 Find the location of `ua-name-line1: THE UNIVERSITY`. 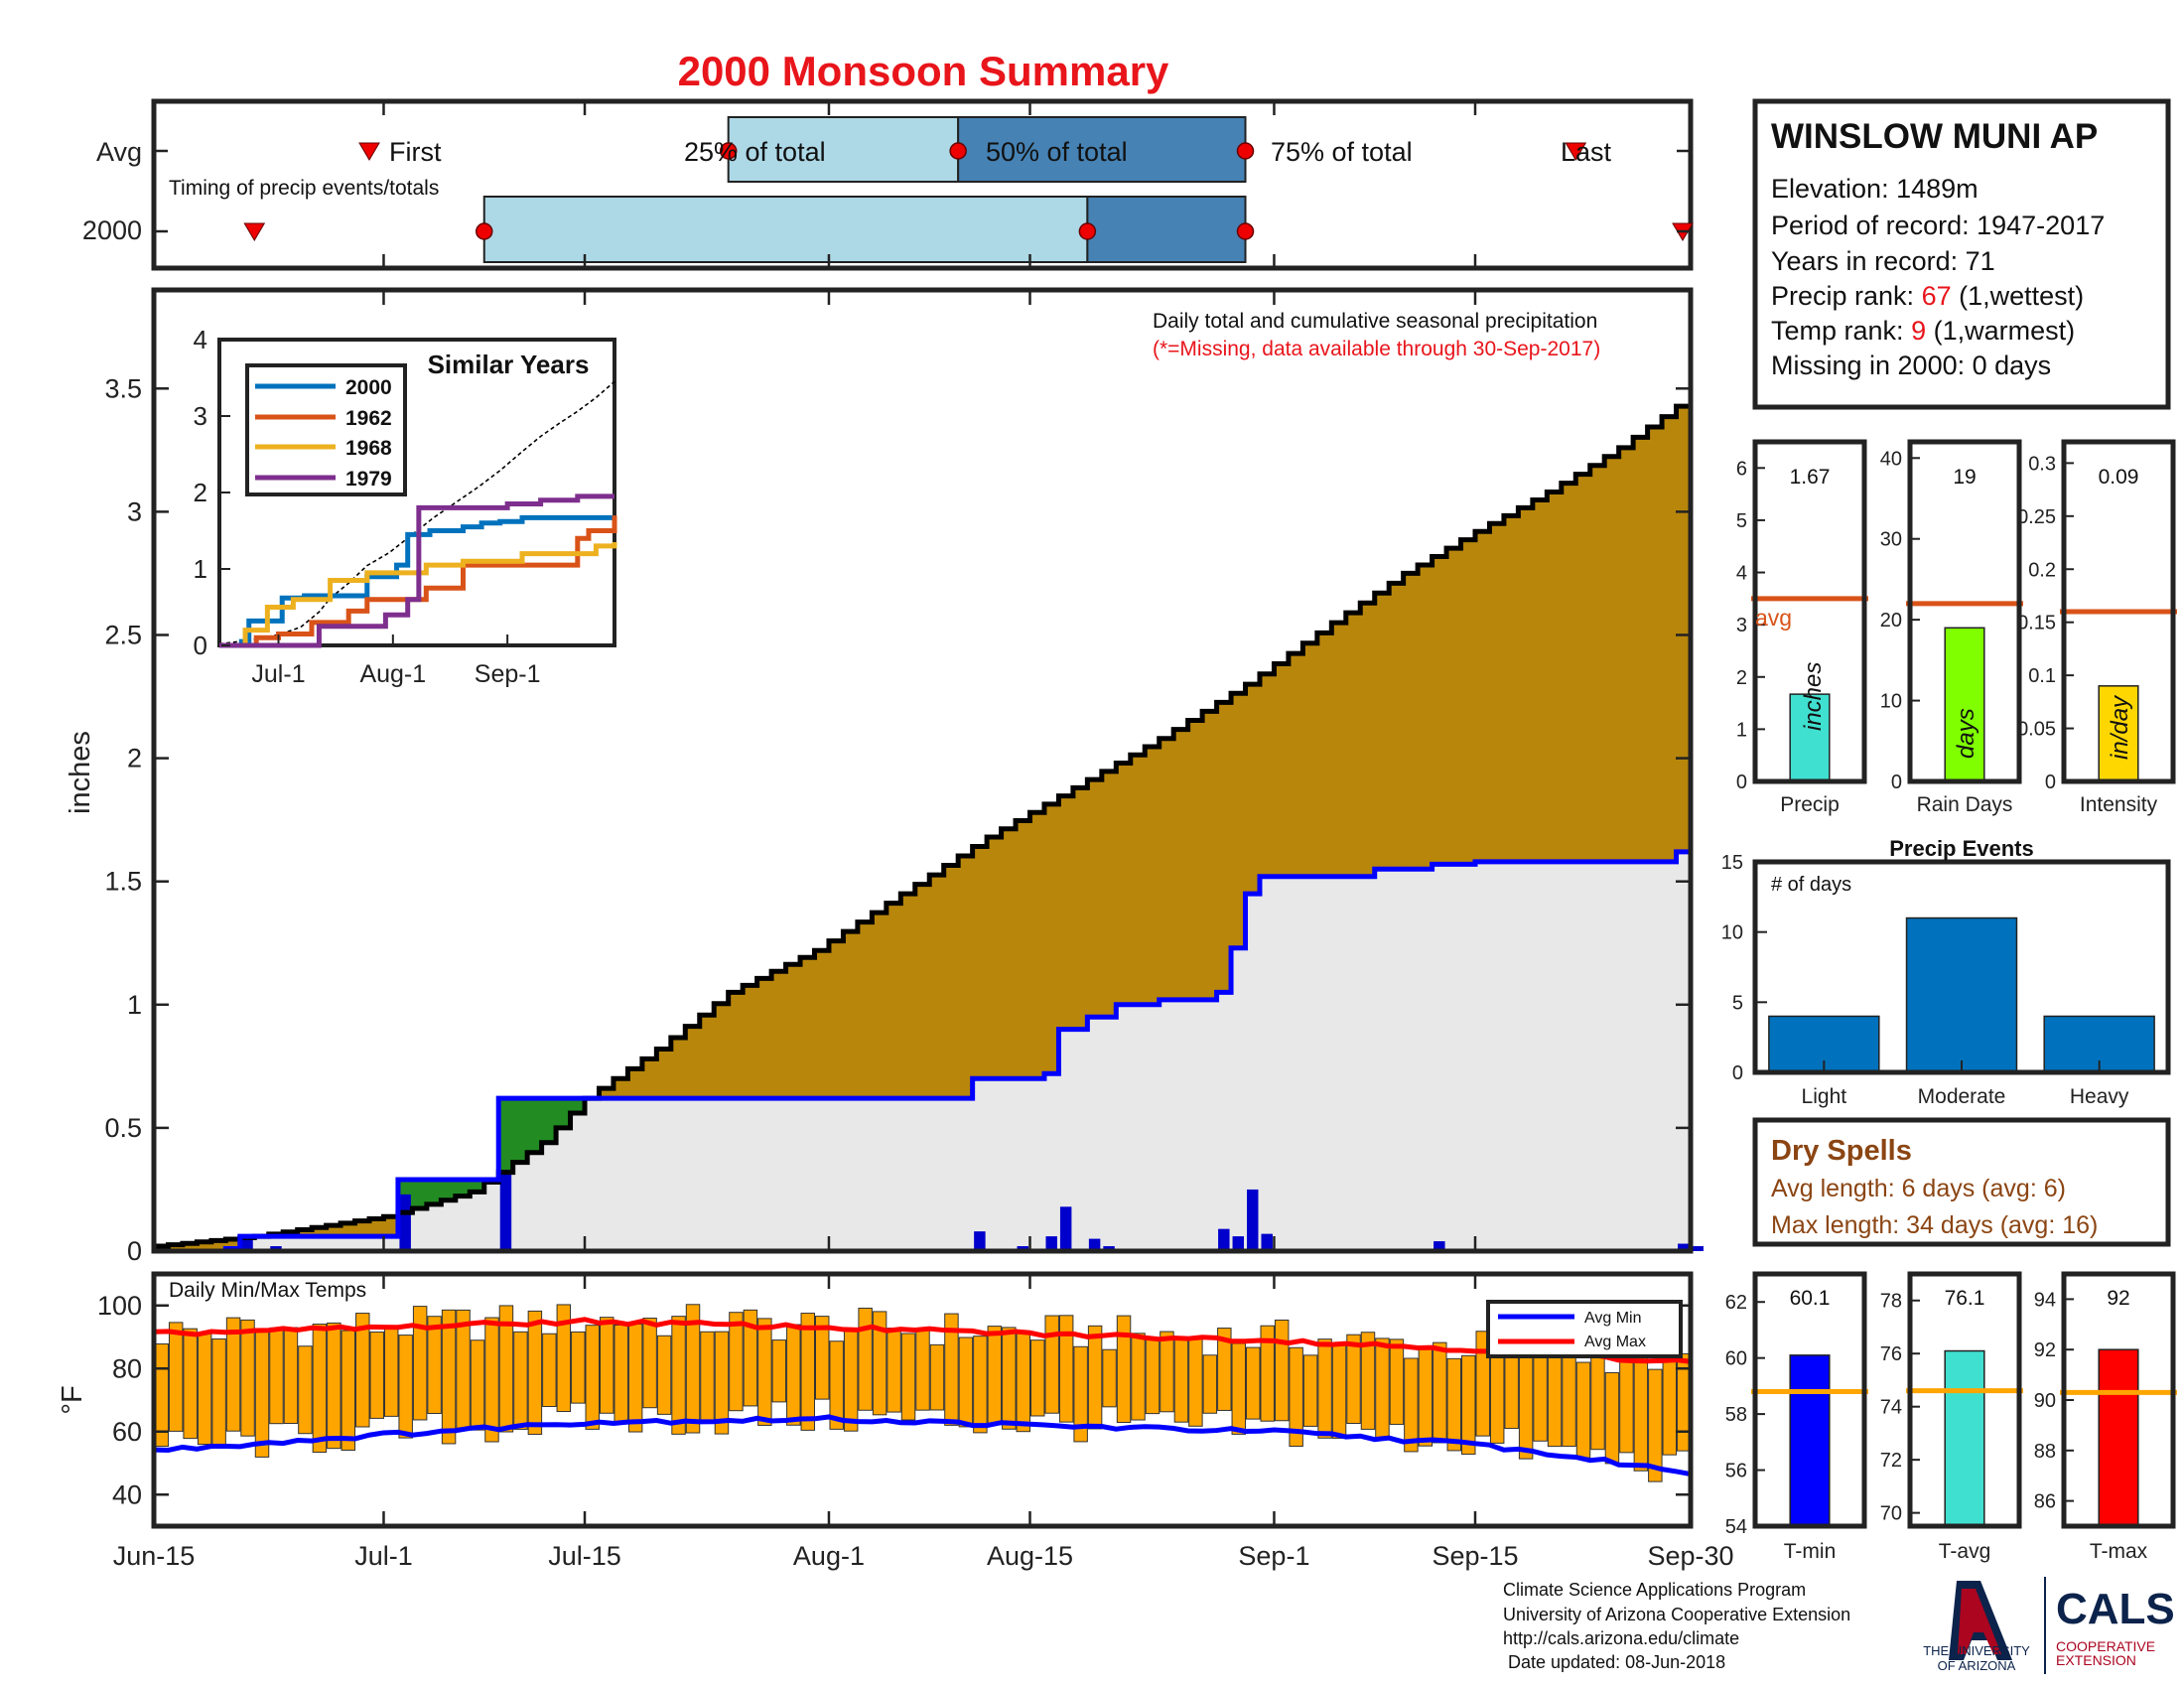

ua-name-line1: THE UNIVERSITY is located at coordinates (1976, 1650).